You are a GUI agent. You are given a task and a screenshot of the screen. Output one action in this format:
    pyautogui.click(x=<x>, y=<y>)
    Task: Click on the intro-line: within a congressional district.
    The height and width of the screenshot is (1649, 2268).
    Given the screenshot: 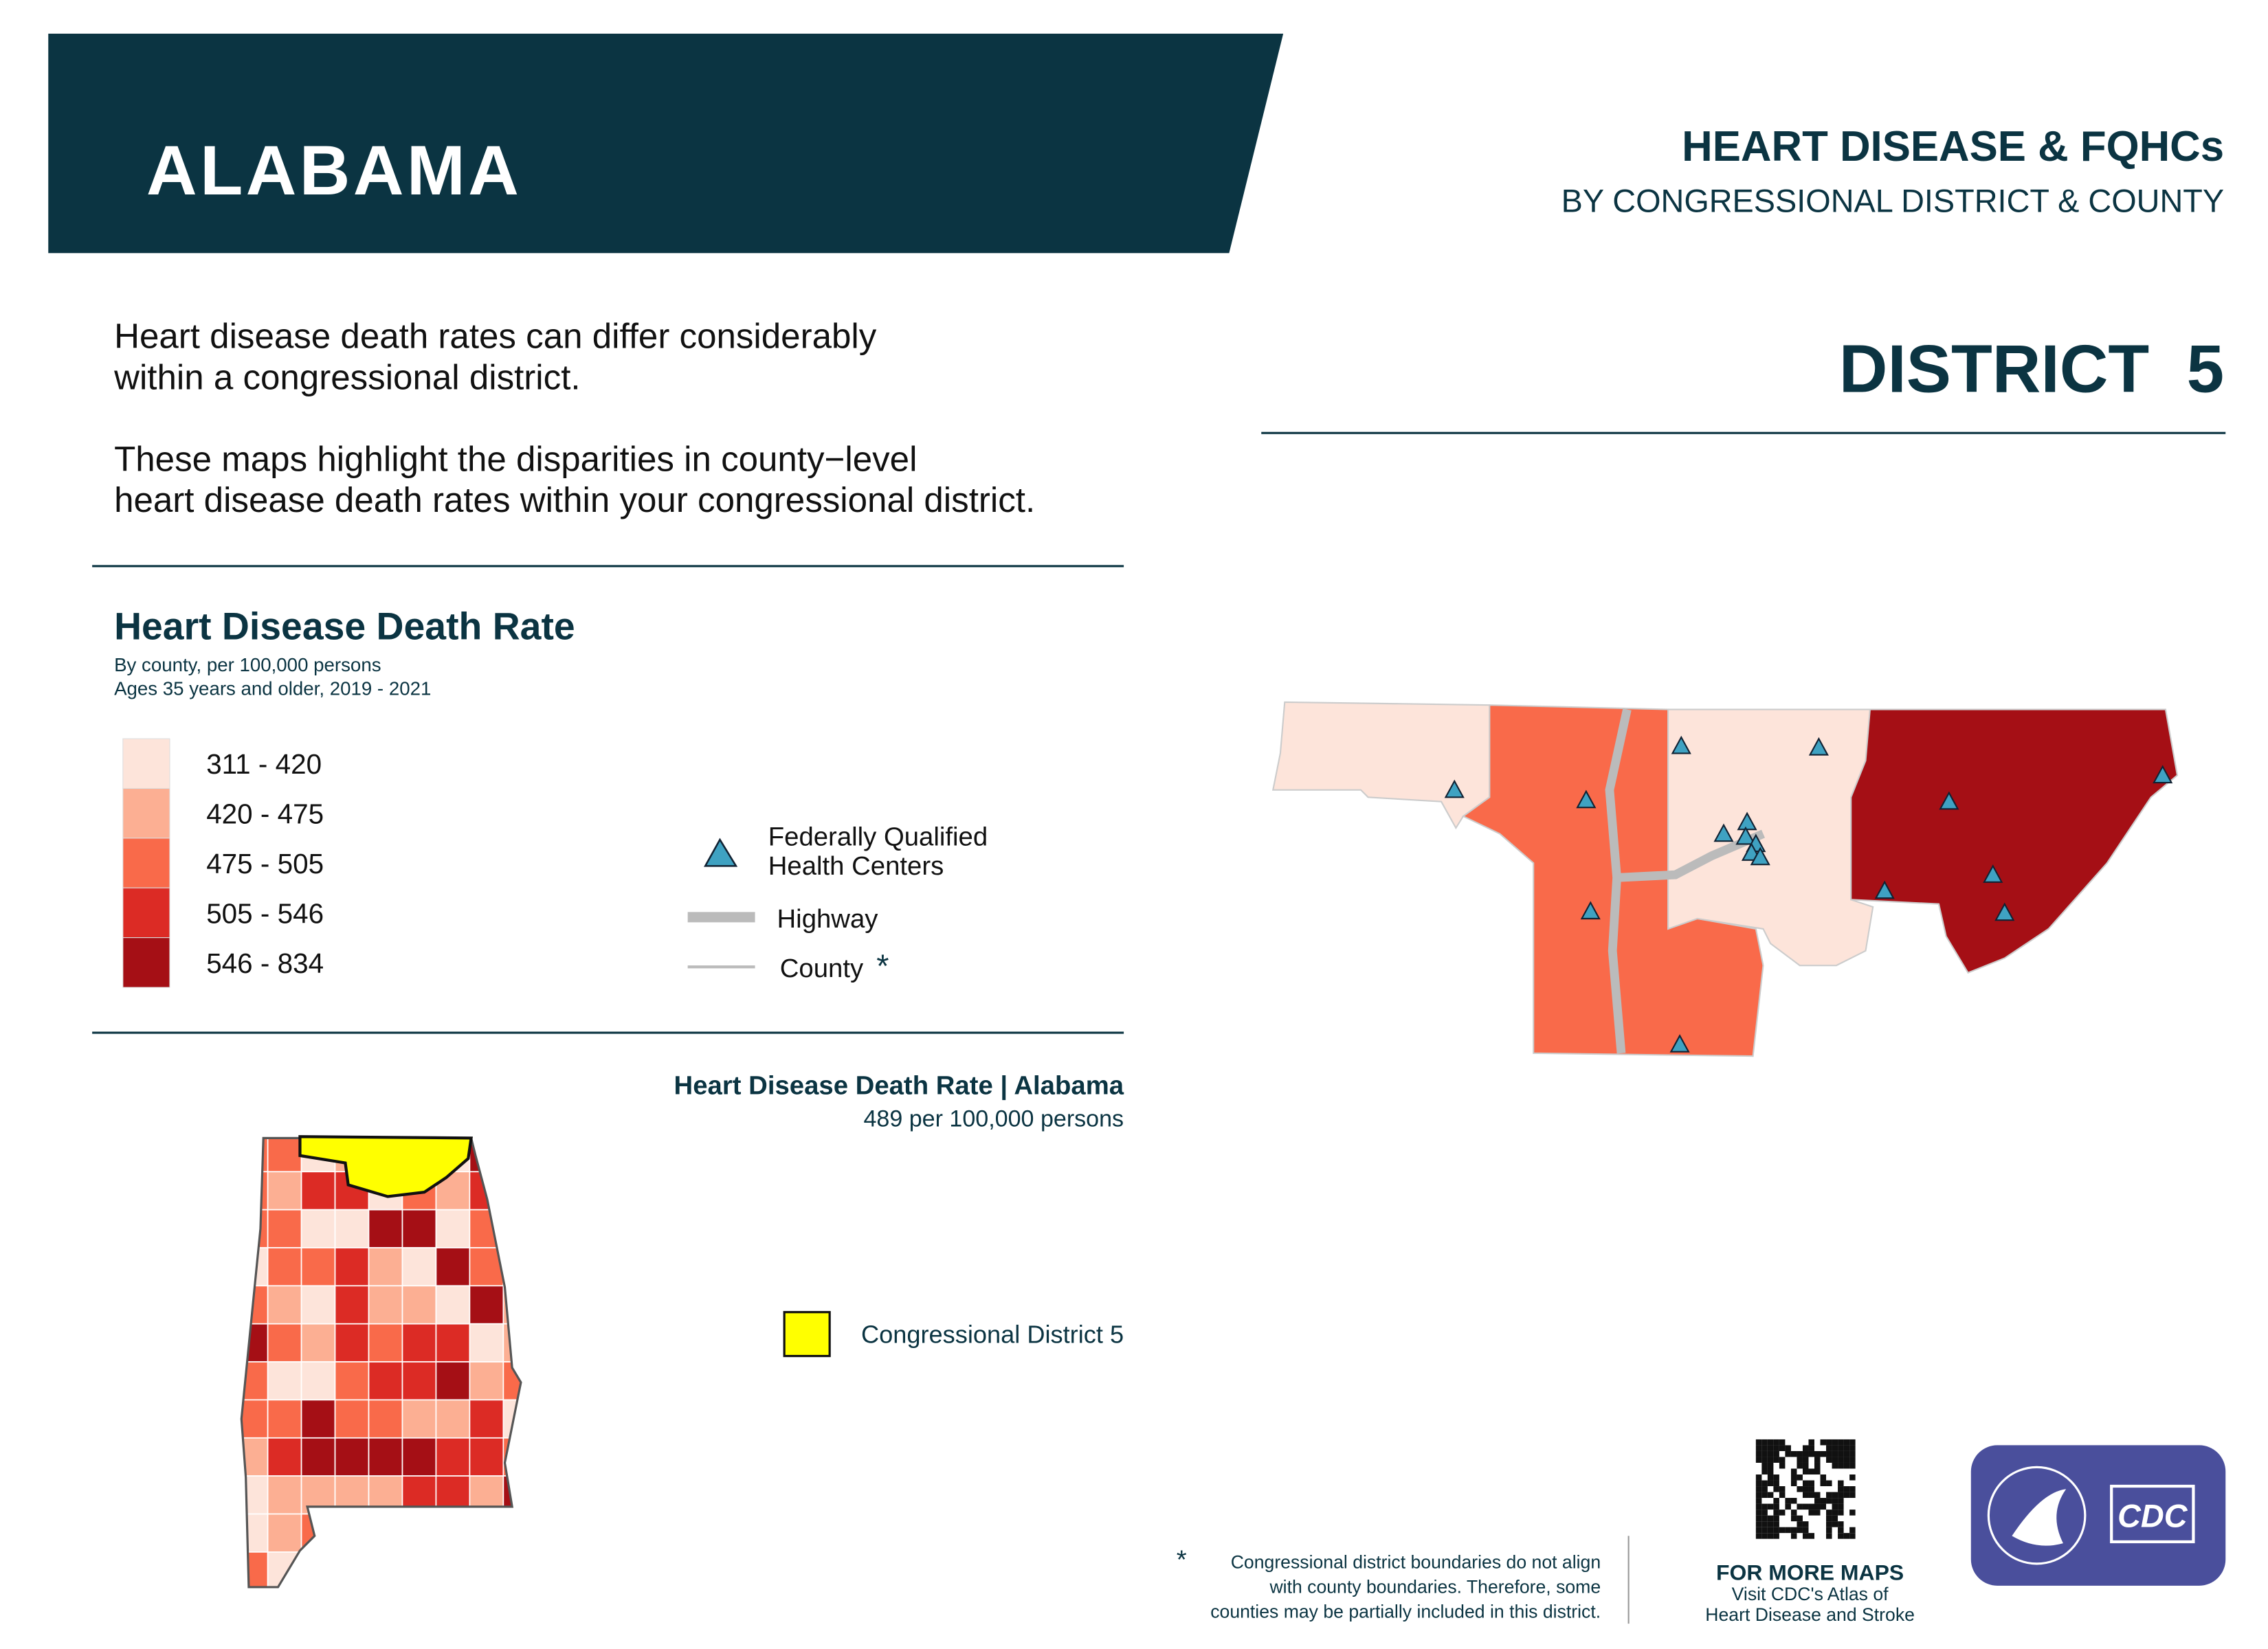 What is the action you would take?
    pyautogui.click(x=347, y=376)
    